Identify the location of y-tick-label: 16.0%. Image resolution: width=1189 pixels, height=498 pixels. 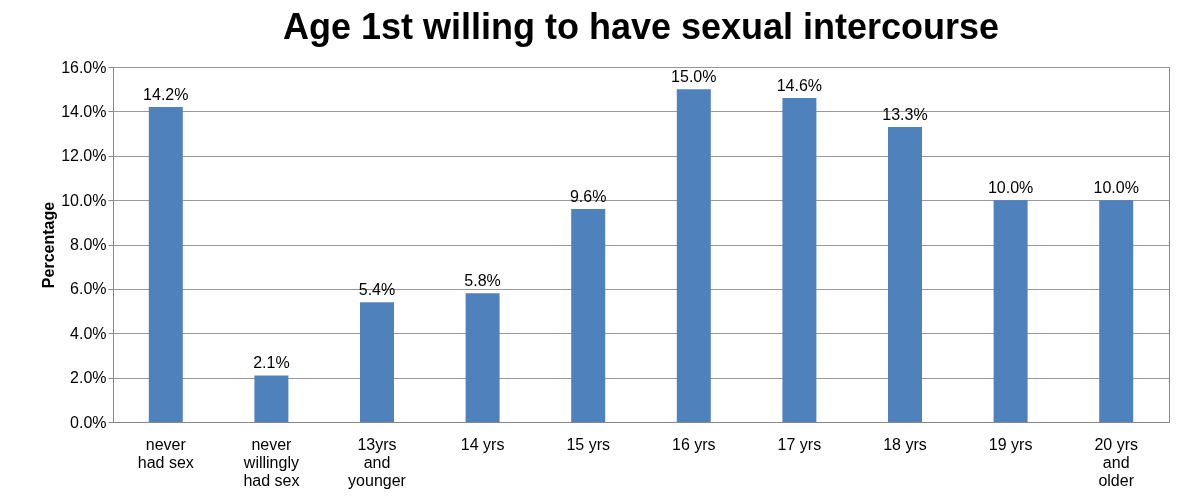
(84, 67).